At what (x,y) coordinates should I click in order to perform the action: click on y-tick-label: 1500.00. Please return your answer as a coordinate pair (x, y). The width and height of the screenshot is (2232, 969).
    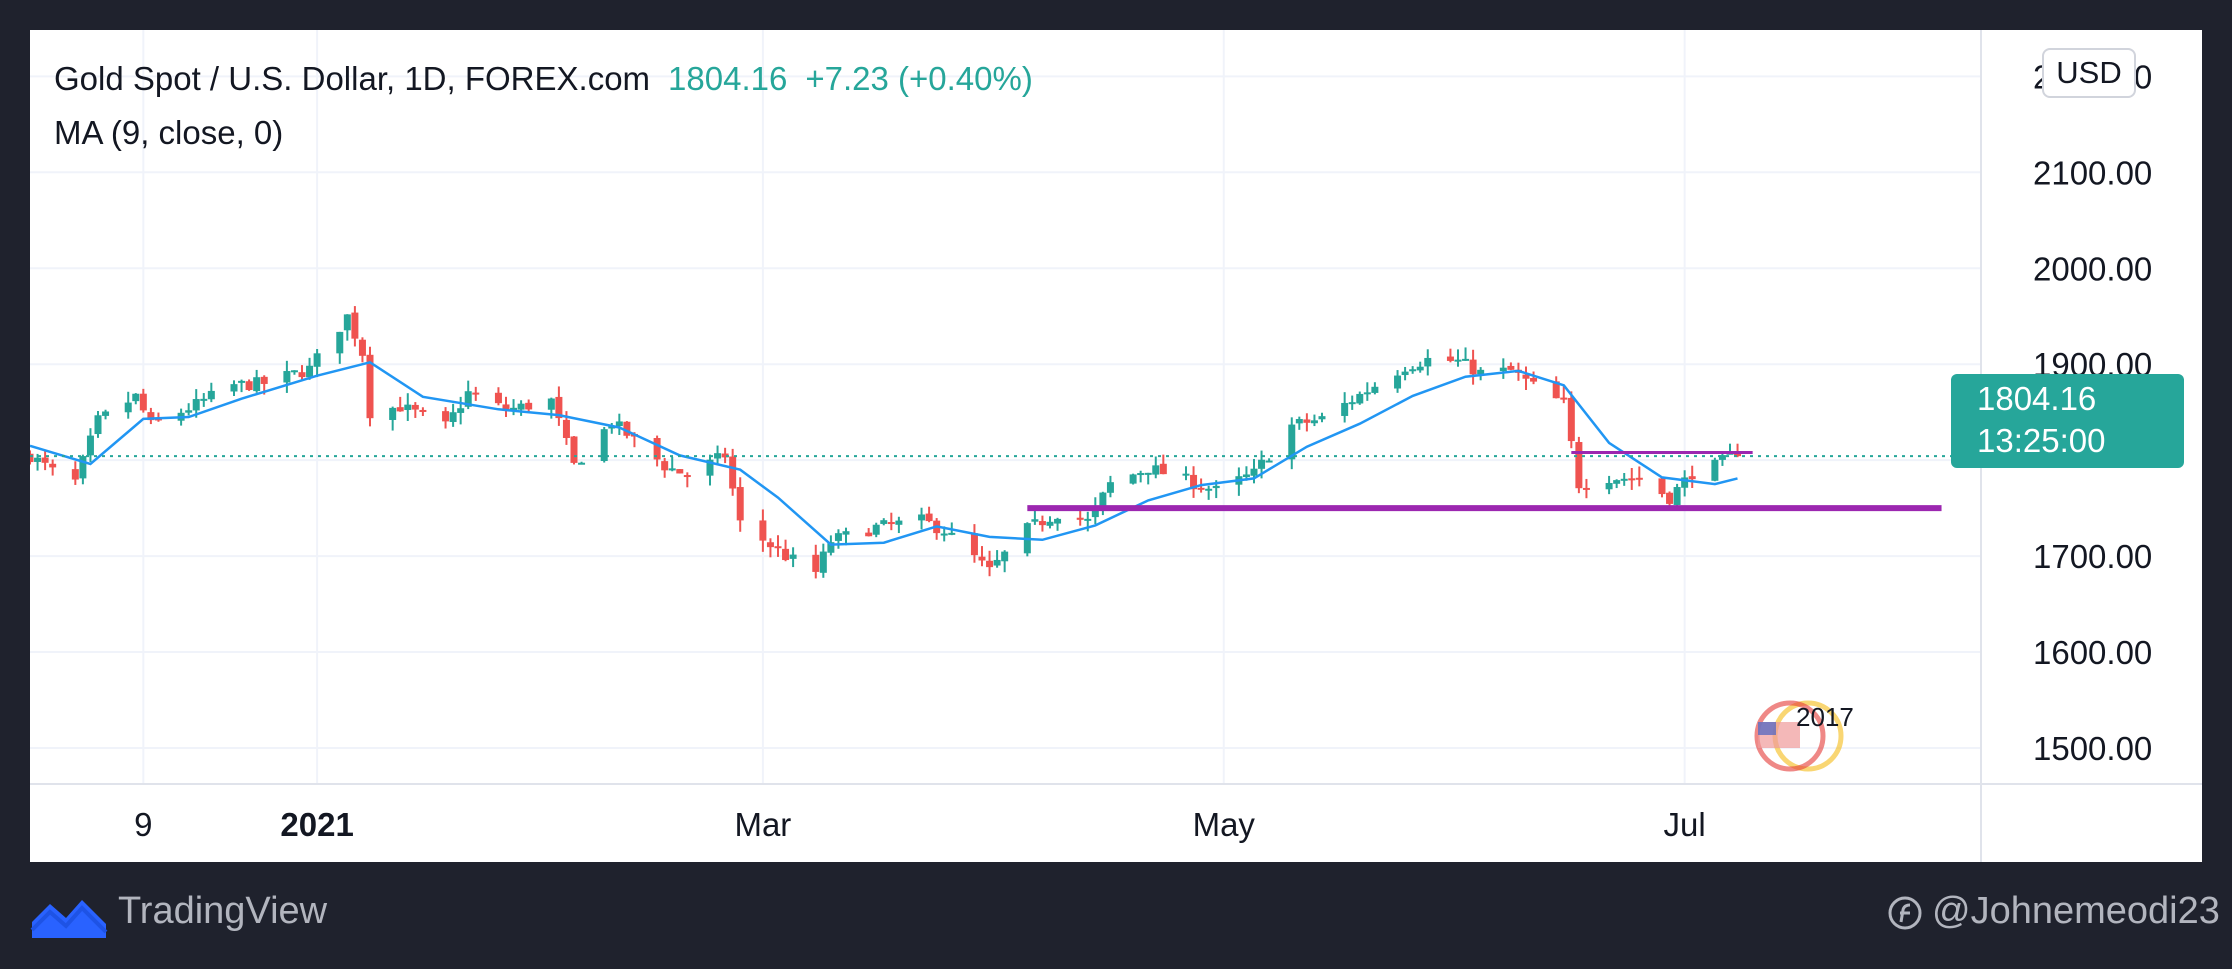
    Looking at the image, I should click on (2092, 748).